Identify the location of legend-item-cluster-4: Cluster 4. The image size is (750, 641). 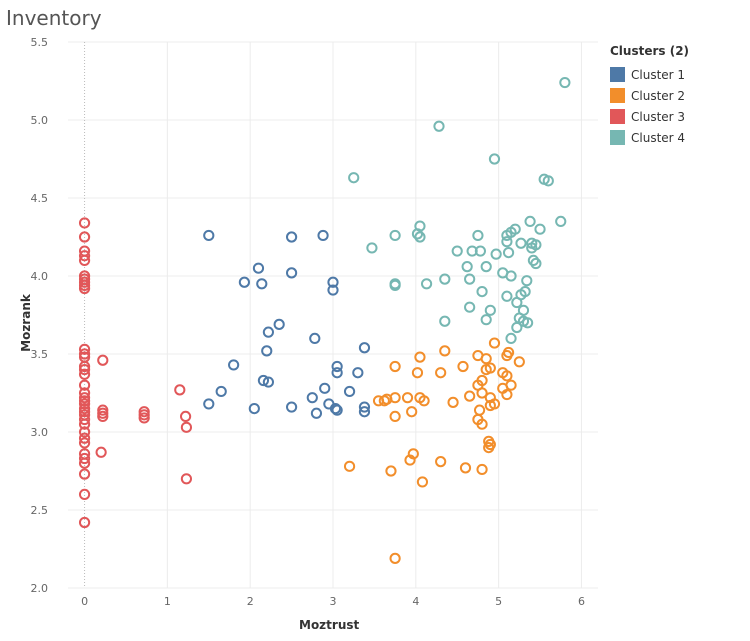
(649, 137).